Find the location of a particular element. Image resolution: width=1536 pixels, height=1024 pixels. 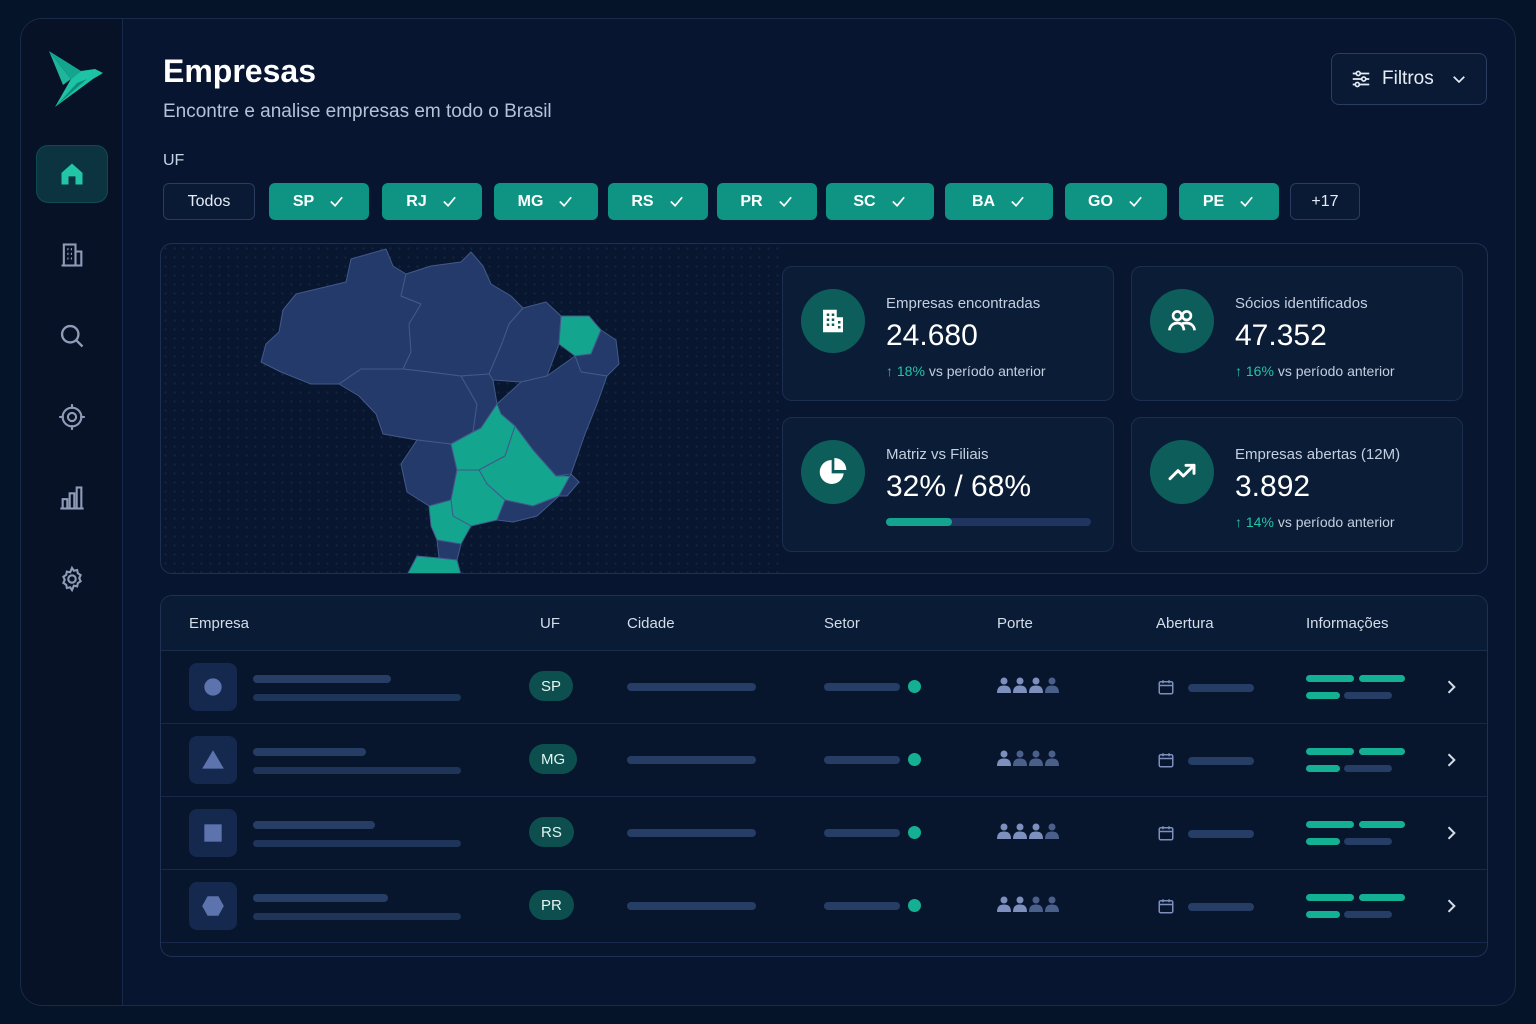

home-icon is located at coordinates (72, 174).